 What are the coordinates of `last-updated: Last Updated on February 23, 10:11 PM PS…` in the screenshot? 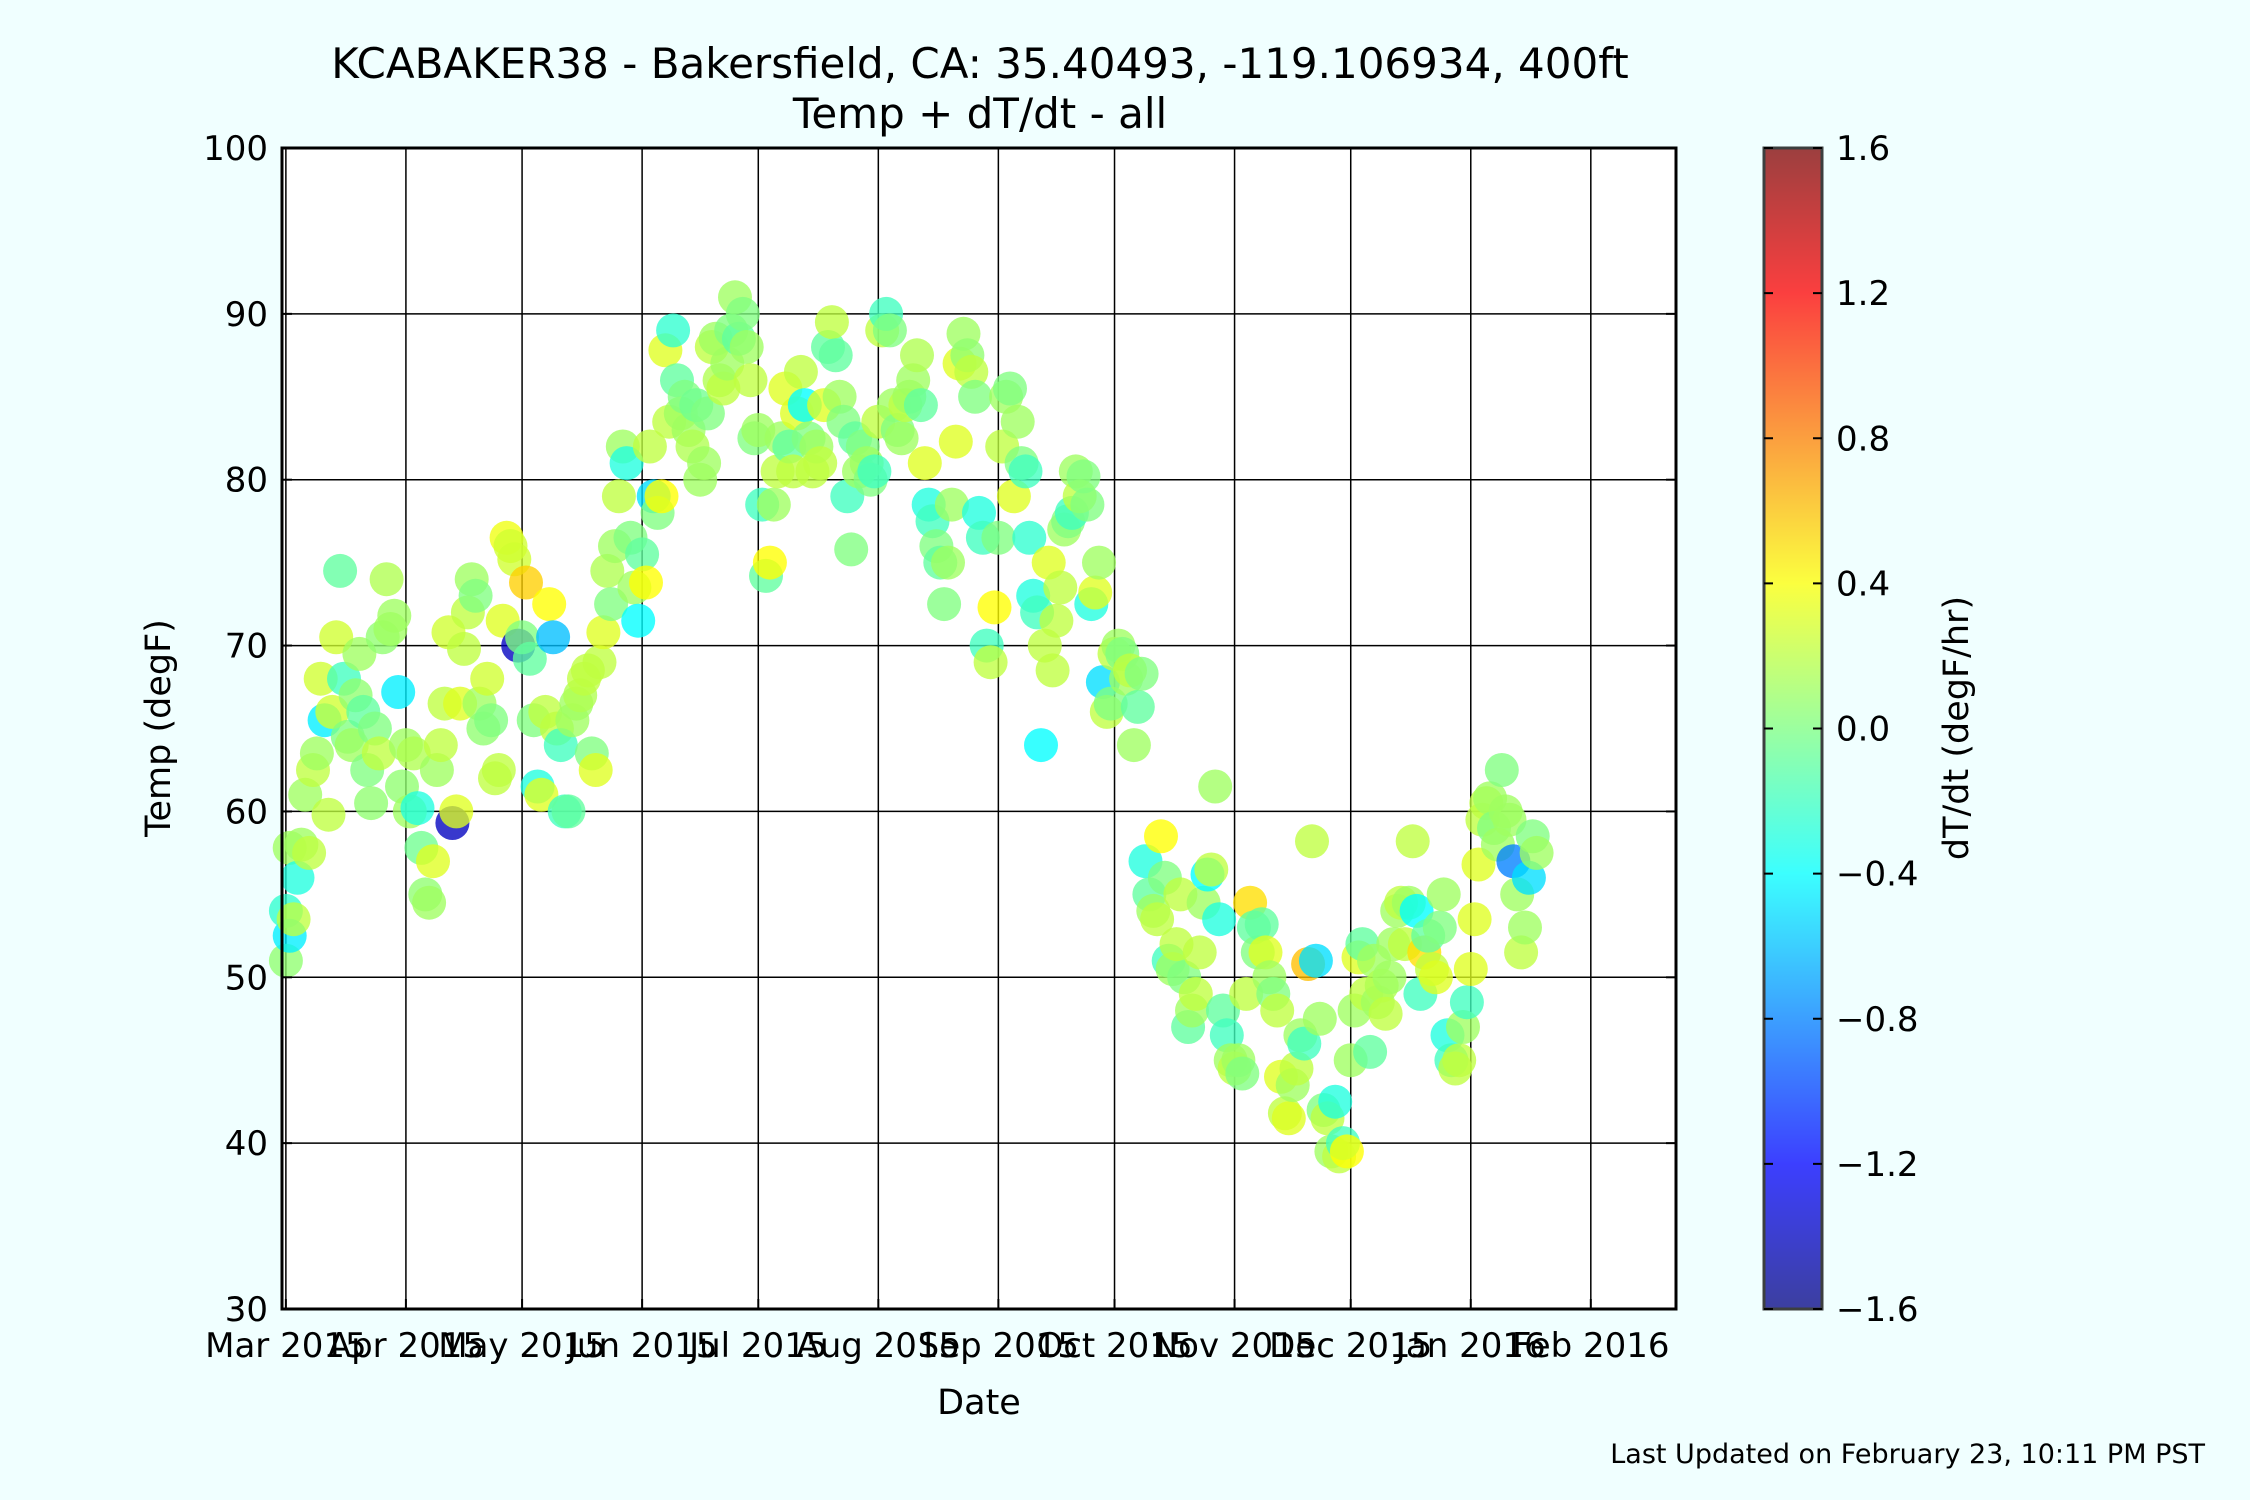 It's located at (1907, 1454).